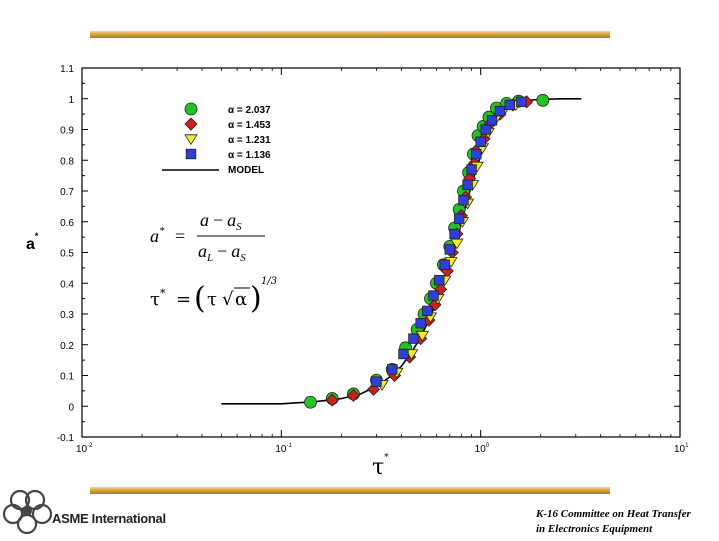 This screenshot has width=719, height=541. I want to click on y-tick-label: 0.8, so click(67, 161).